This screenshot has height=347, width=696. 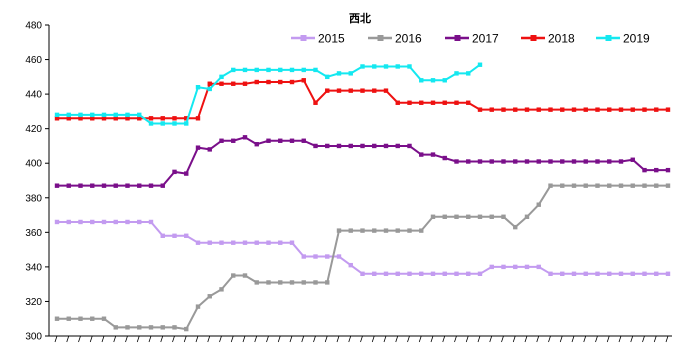 I want to click on series-2015, so click(x=362, y=247).